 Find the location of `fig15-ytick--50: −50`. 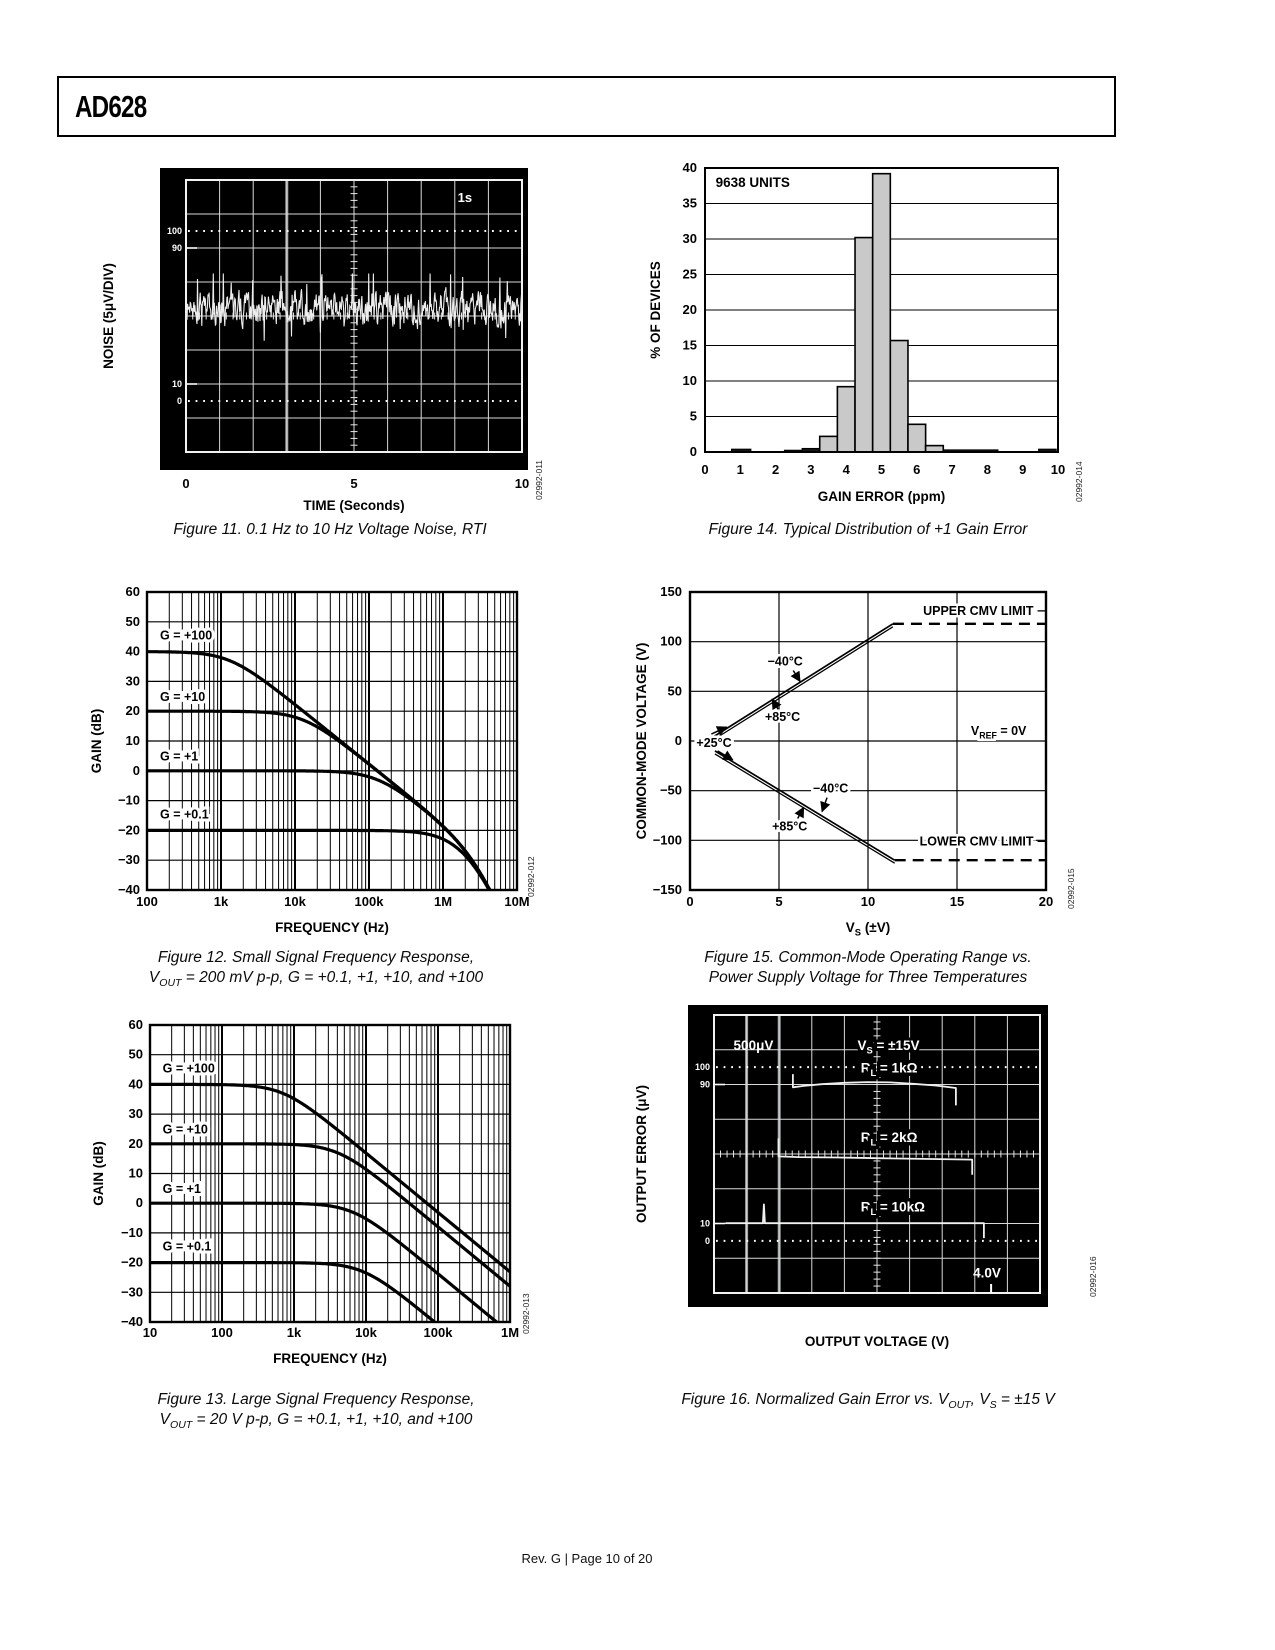

fig15-ytick--50: −50 is located at coordinates (671, 790).